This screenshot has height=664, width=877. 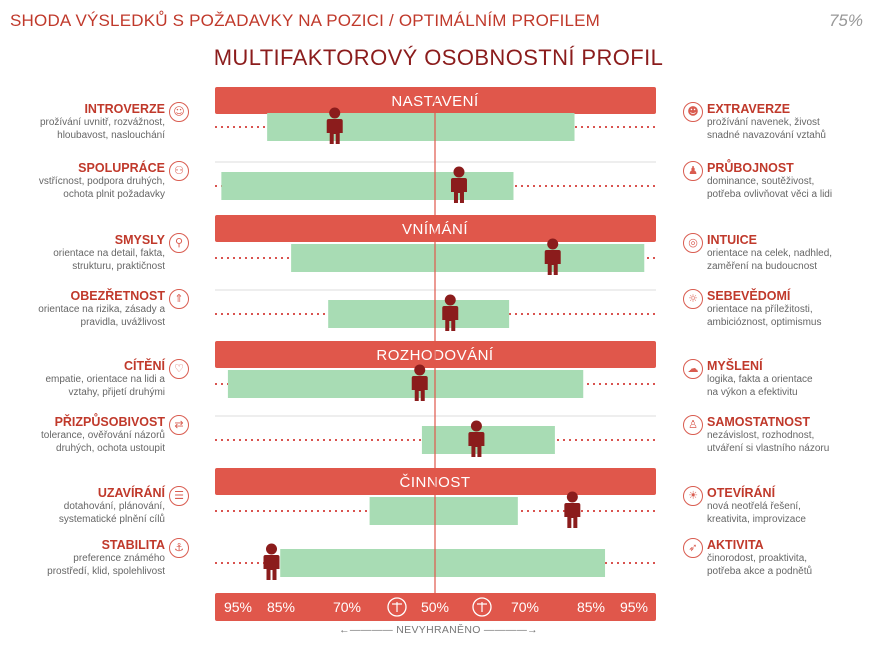 I want to click on trait-desc: ochota plnit požadavky, so click(x=114, y=194).